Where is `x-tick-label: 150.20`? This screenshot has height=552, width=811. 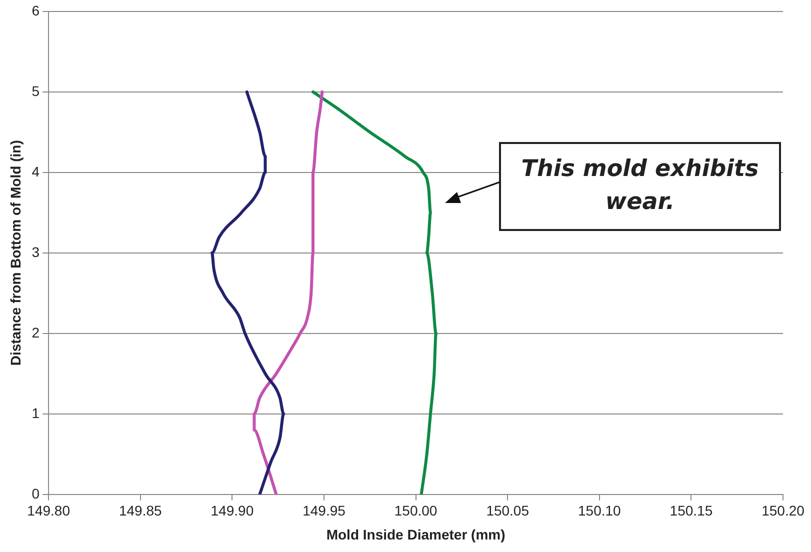 x-tick-label: 150.20 is located at coordinates (783, 510).